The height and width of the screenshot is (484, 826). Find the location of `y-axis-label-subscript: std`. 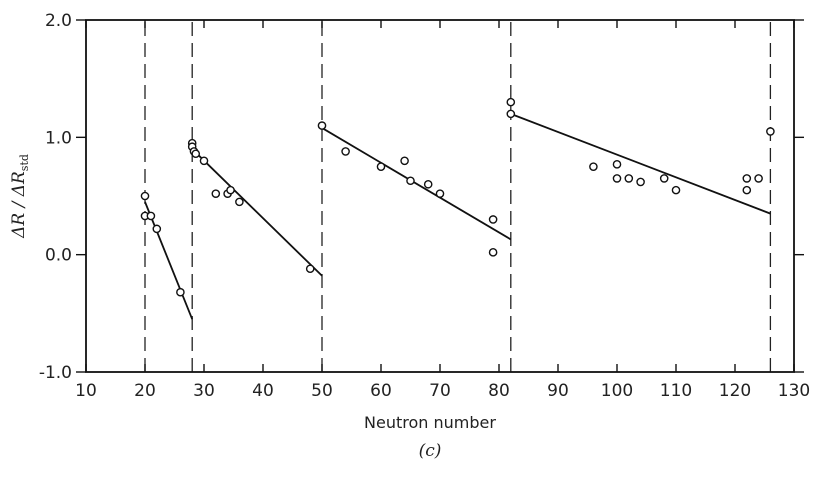

y-axis-label-subscript: std is located at coordinates (24, 162).